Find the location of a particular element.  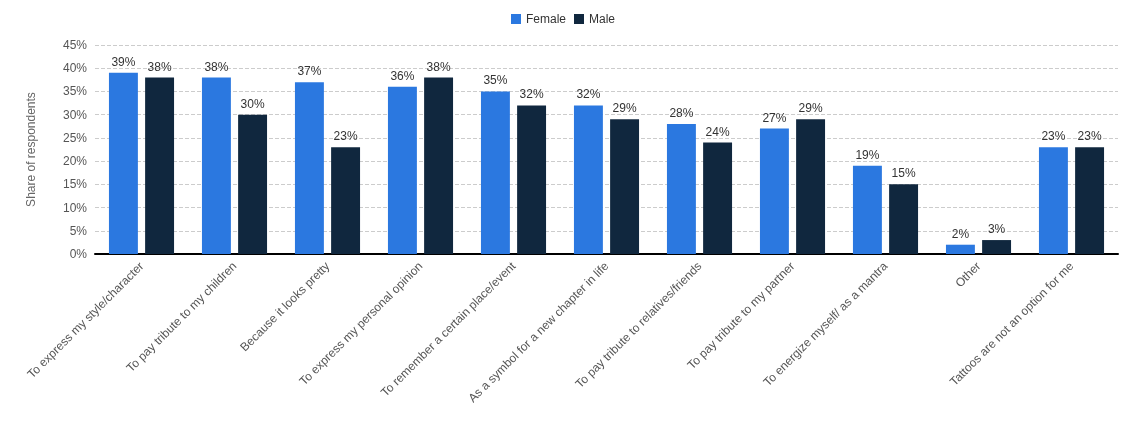

y-tick-label: 35% is located at coordinates (75, 91).